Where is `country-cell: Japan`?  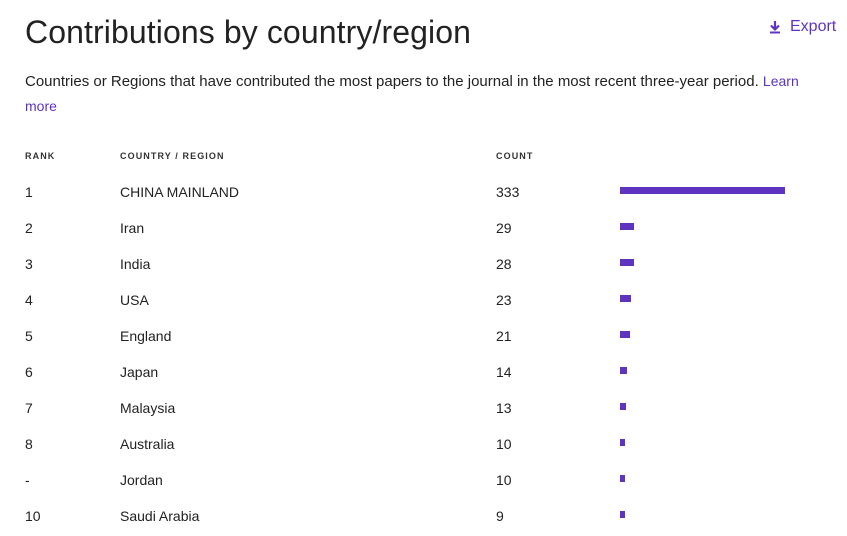 country-cell: Japan is located at coordinates (139, 372).